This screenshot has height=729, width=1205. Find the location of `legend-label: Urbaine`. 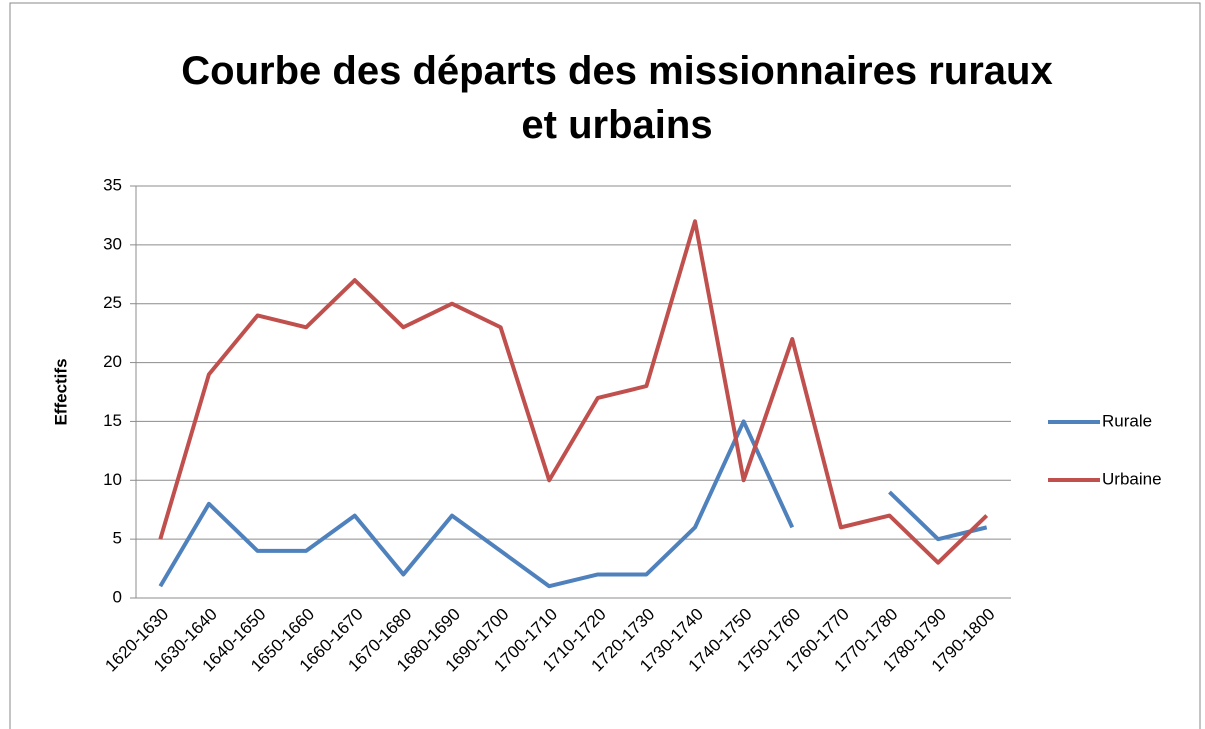

legend-label: Urbaine is located at coordinates (1132, 478).